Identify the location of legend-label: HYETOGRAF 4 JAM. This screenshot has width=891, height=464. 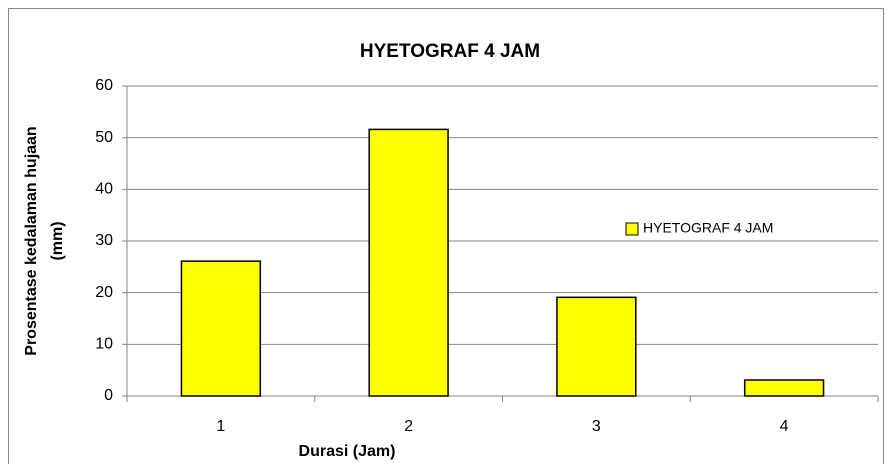
(708, 228).